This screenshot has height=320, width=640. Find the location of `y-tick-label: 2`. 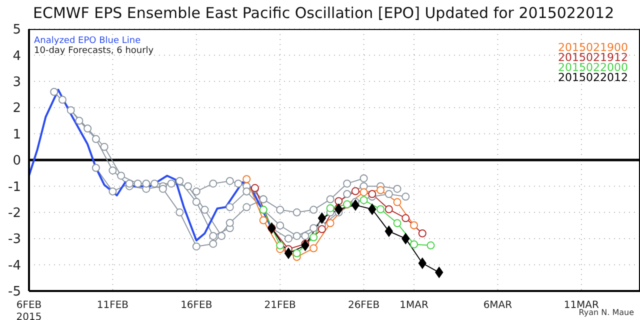

y-tick-label: 2 is located at coordinates (16, 108).